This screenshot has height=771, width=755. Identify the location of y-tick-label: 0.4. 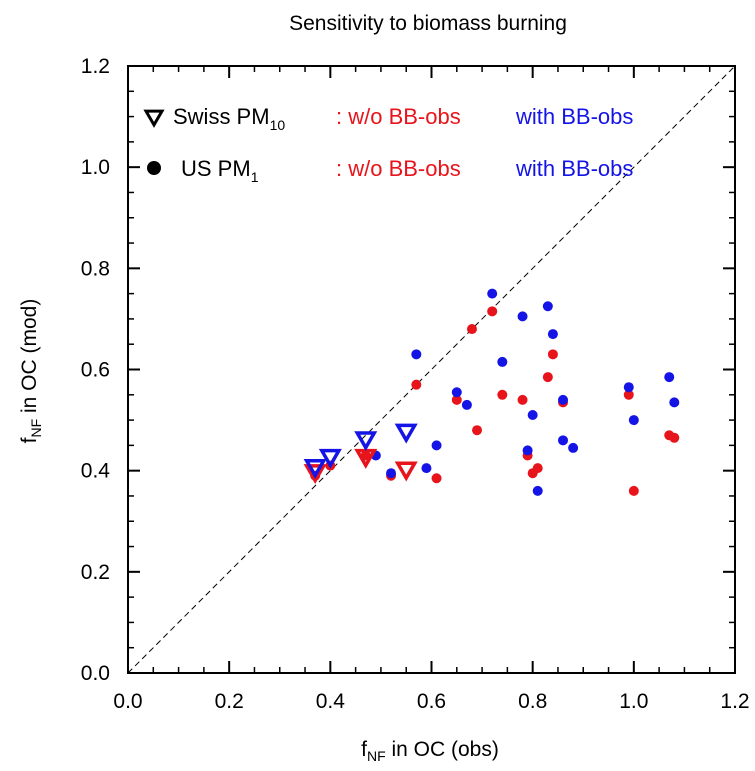
(96, 471).